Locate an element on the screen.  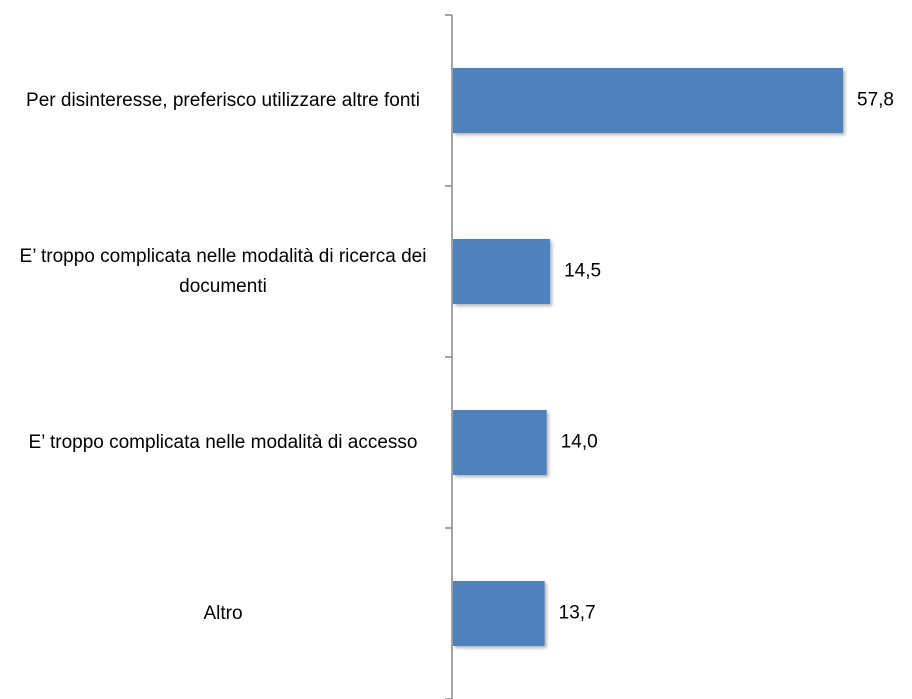
value-label: 14,0 is located at coordinates (579, 442).